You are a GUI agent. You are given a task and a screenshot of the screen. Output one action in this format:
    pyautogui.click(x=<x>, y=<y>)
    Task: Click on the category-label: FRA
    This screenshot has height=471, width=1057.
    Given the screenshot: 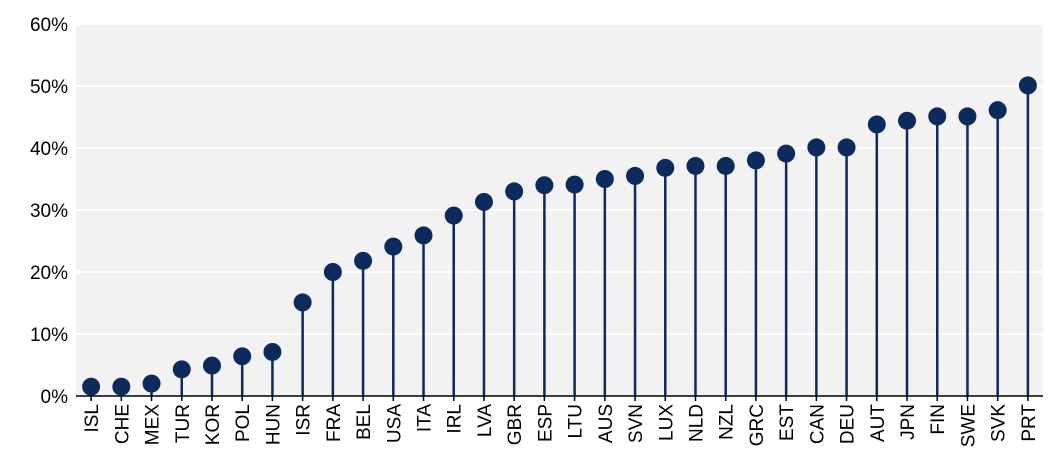 What is the action you would take?
    pyautogui.click(x=334, y=423)
    